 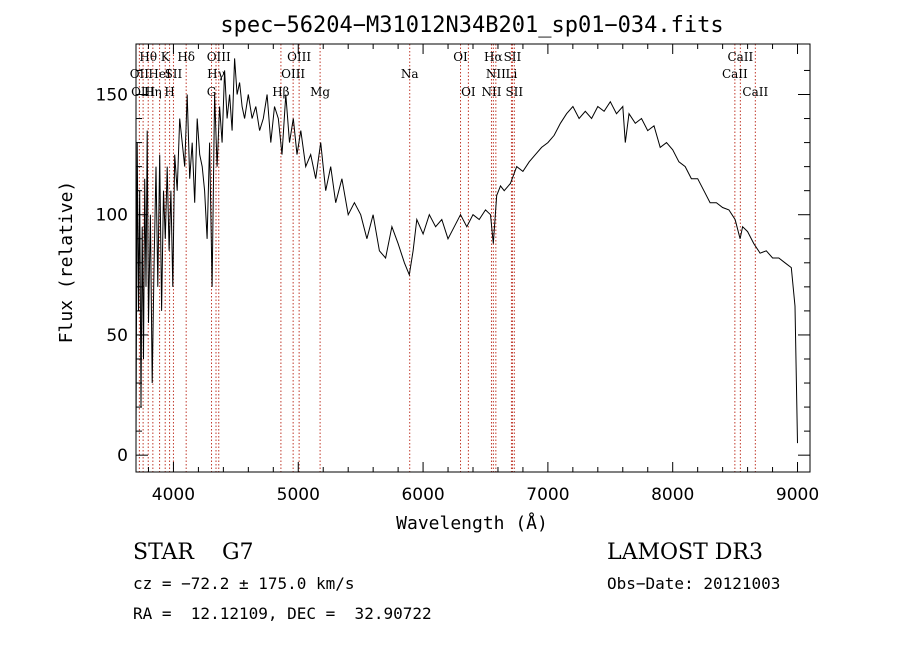 What do you see at coordinates (66, 262) in the screenshot?
I see `y-axis-label: Flux (relative)` at bounding box center [66, 262].